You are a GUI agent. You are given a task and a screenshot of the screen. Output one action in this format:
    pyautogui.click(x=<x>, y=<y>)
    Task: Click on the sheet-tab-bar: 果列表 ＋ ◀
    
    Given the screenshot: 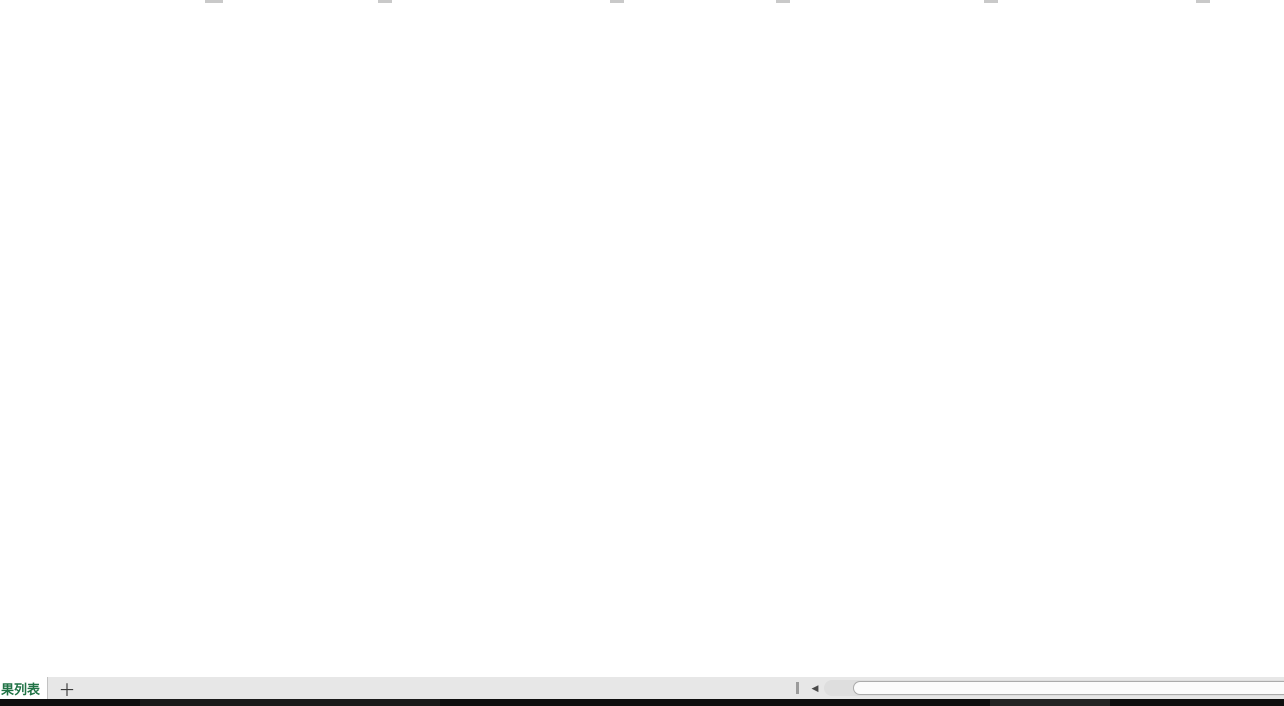 What is the action you would take?
    pyautogui.click(x=642, y=688)
    